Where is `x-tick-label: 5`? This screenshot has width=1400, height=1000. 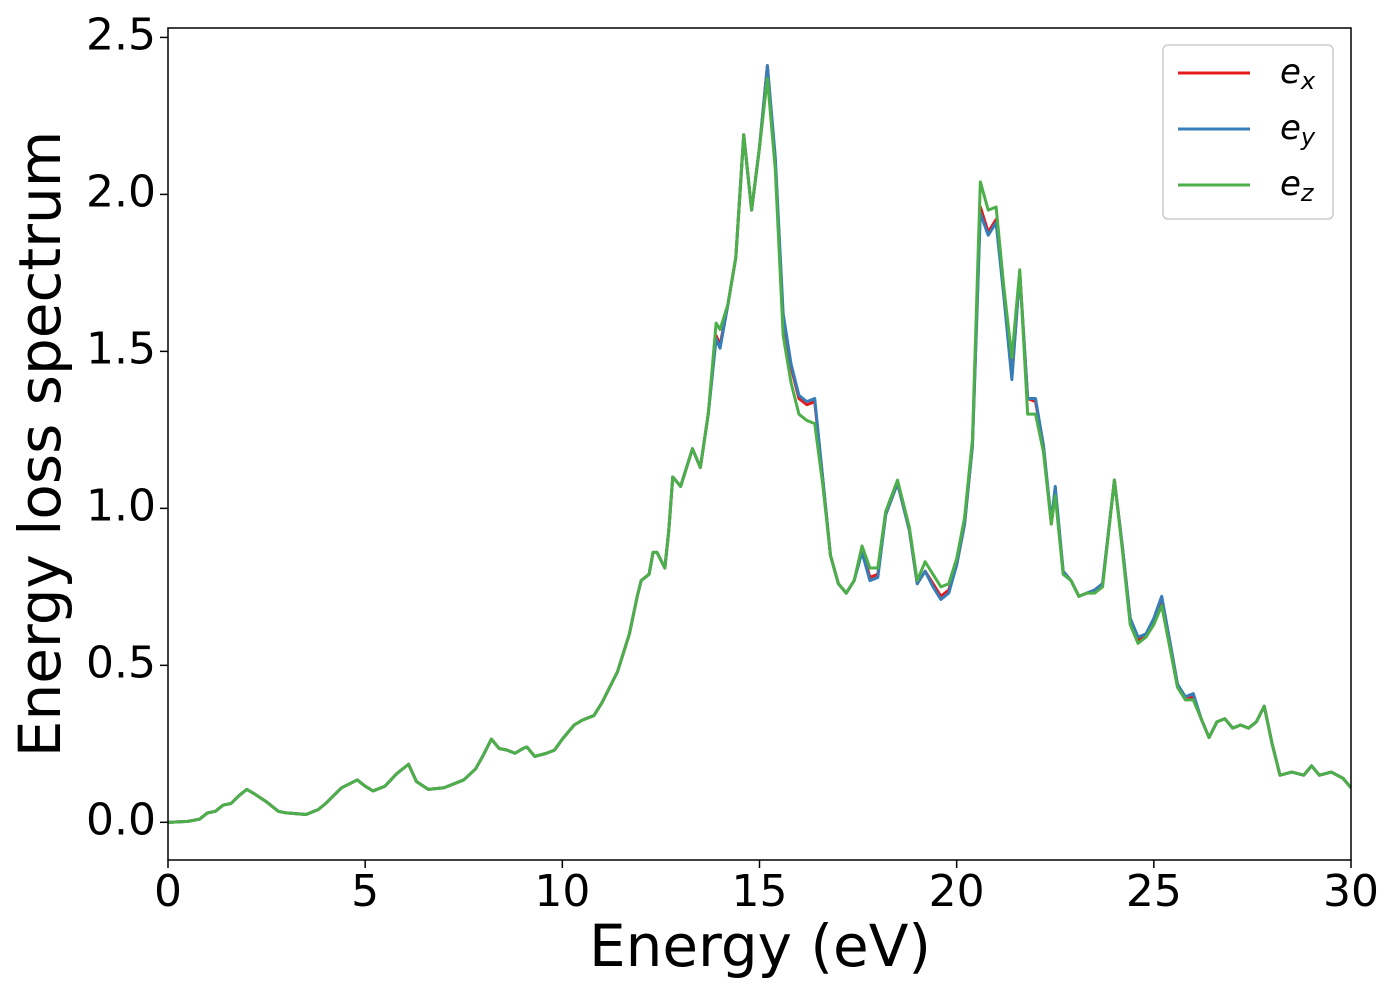 x-tick-label: 5 is located at coordinates (365, 891).